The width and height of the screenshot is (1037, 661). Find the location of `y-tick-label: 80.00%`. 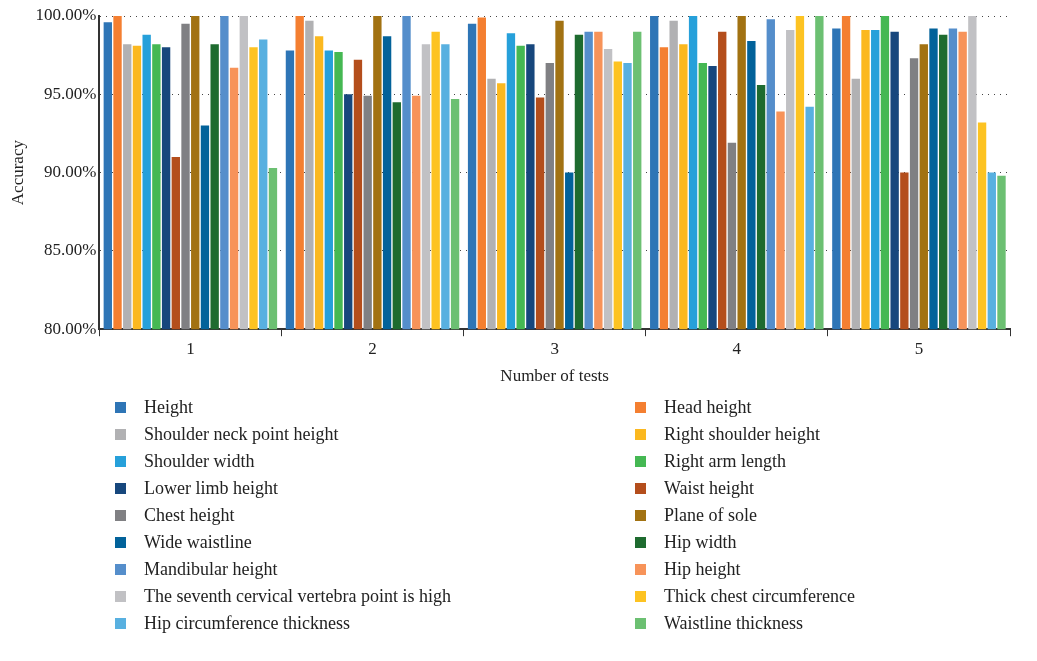

y-tick-label: 80.00% is located at coordinates (70, 328).